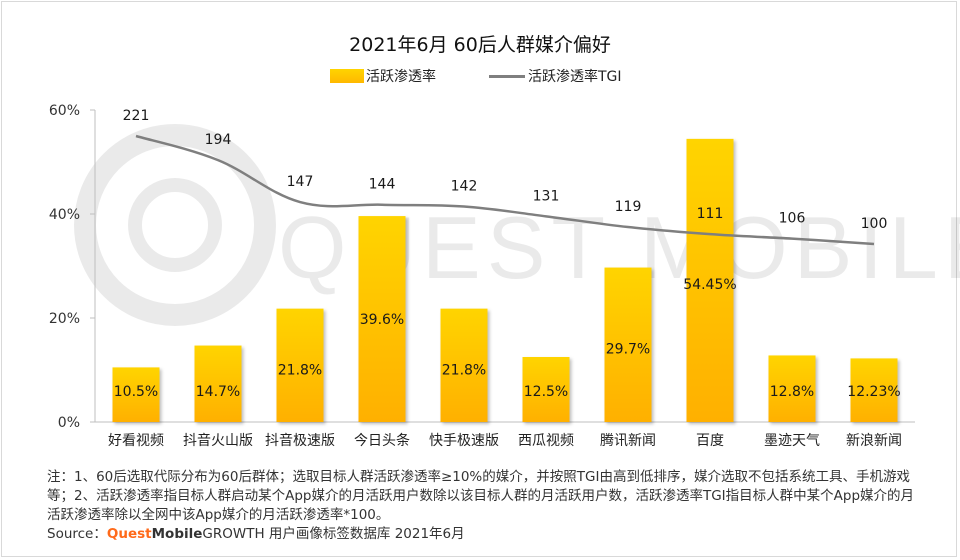  Describe the element at coordinates (628, 440) in the screenshot. I see `x-tick-label: 腾讯新闻` at that location.